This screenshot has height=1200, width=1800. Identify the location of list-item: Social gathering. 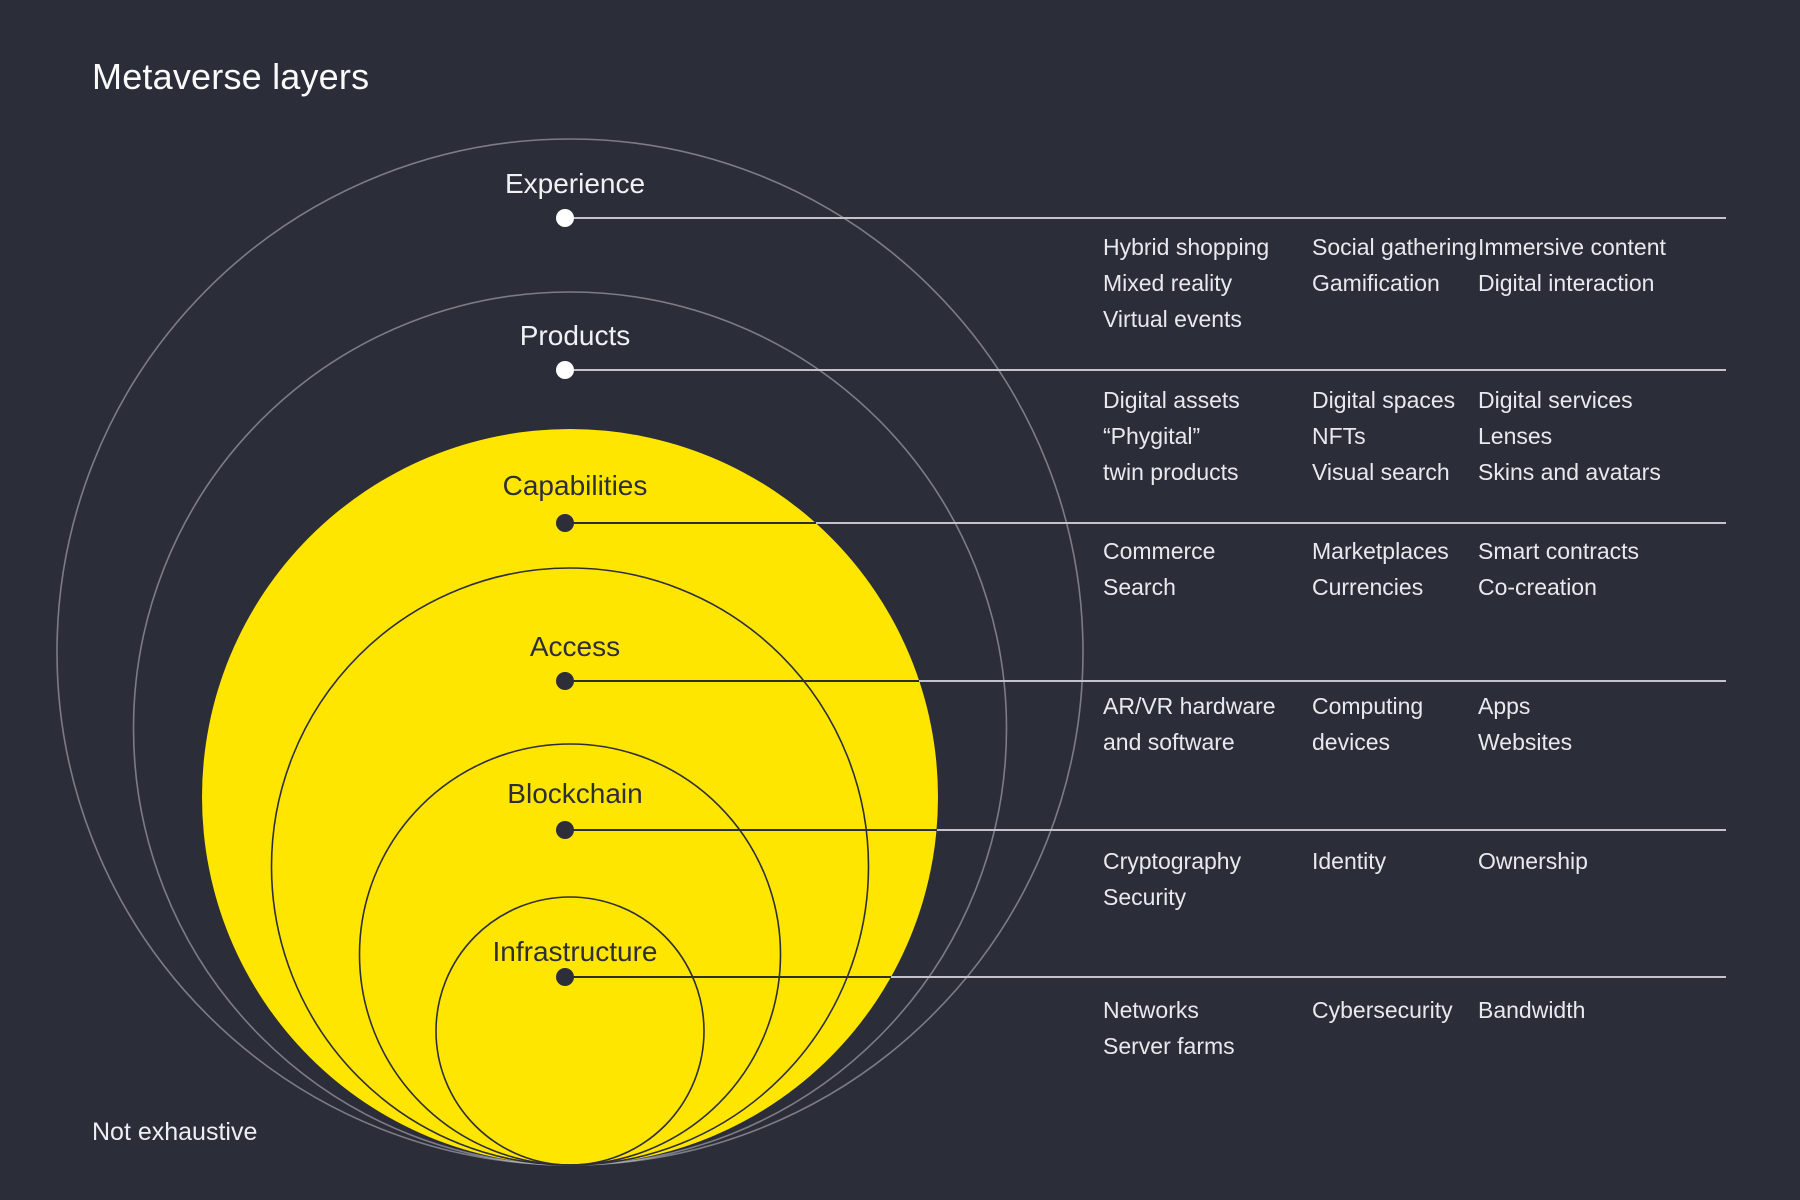
(1394, 247).